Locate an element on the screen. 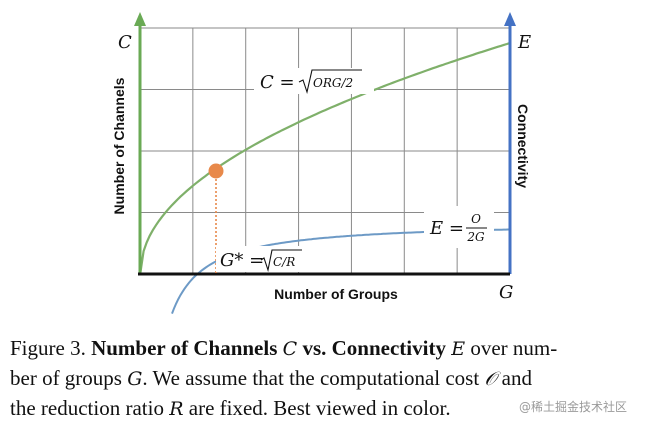 The height and width of the screenshot is (430, 652). caption-text-4: and is located at coordinates (516, 378).